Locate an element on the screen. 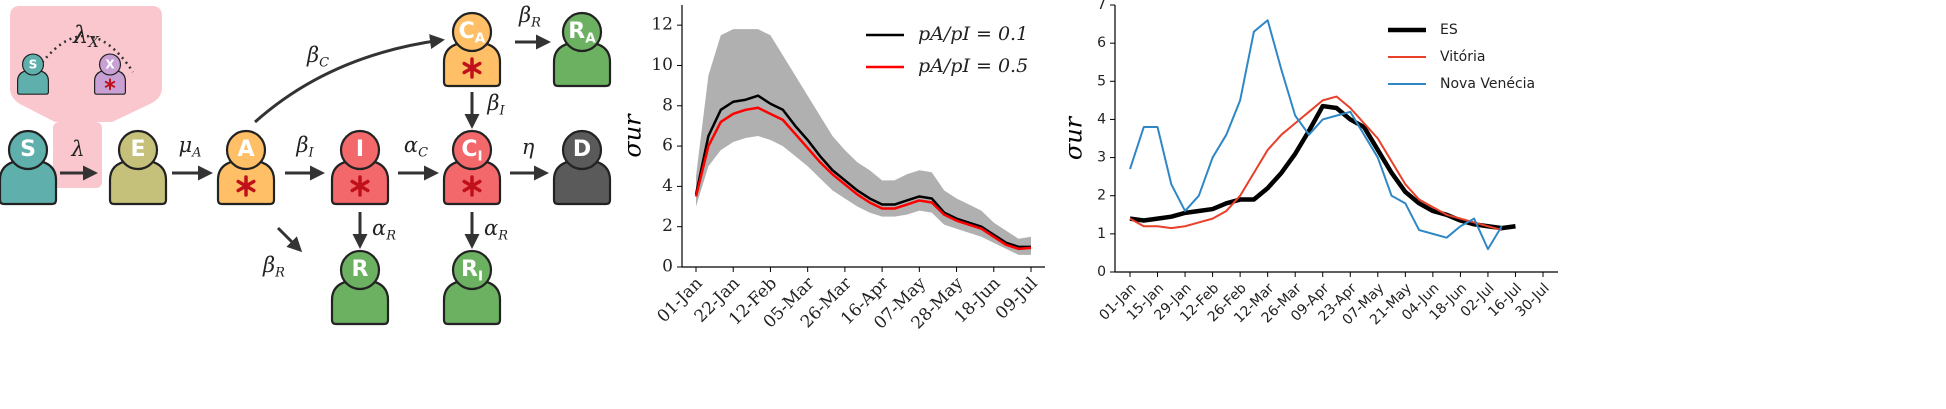 This screenshot has width=1946, height=409. legend-label: ES is located at coordinates (1449, 30).